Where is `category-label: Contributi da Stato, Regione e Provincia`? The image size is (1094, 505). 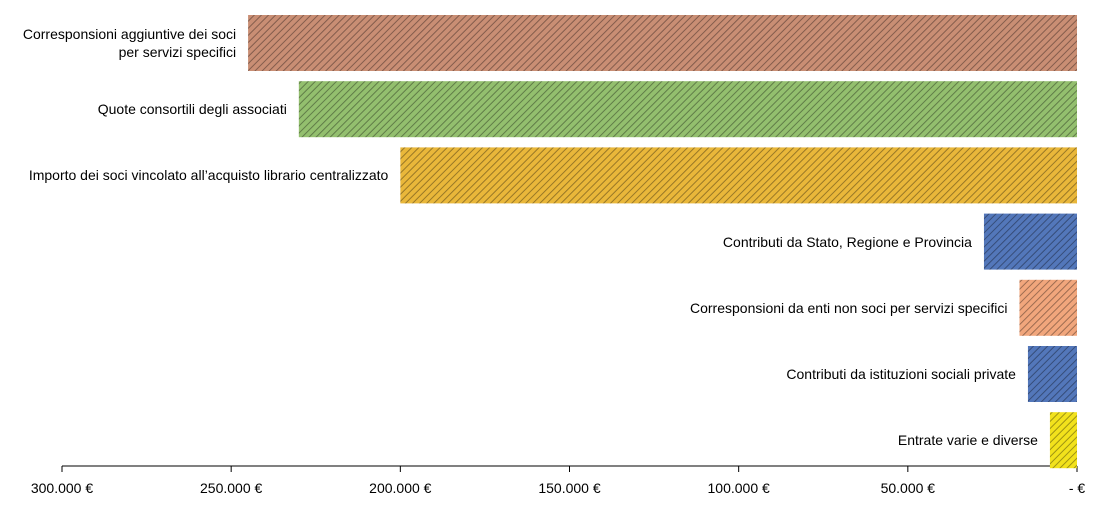 category-label: Contributi da Stato, Regione e Provincia is located at coordinates (847, 241).